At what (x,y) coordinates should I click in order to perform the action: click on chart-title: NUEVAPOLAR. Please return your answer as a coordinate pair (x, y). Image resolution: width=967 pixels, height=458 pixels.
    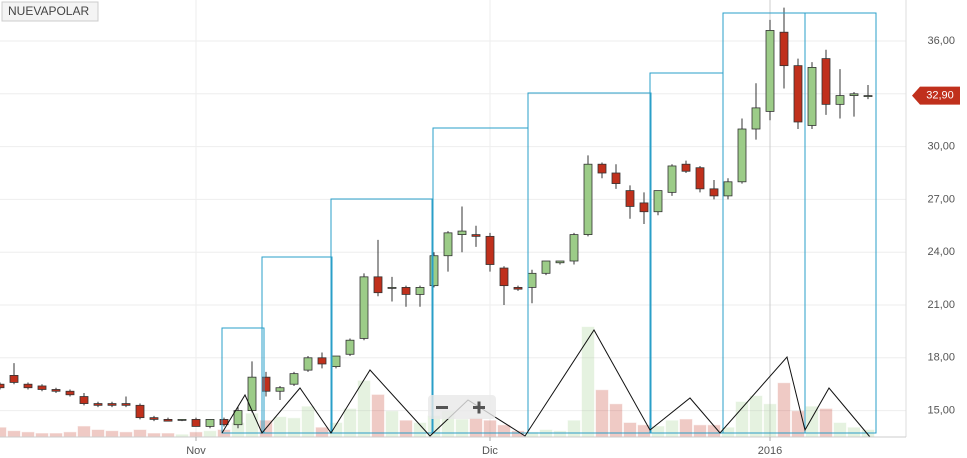
    Looking at the image, I should click on (48, 11).